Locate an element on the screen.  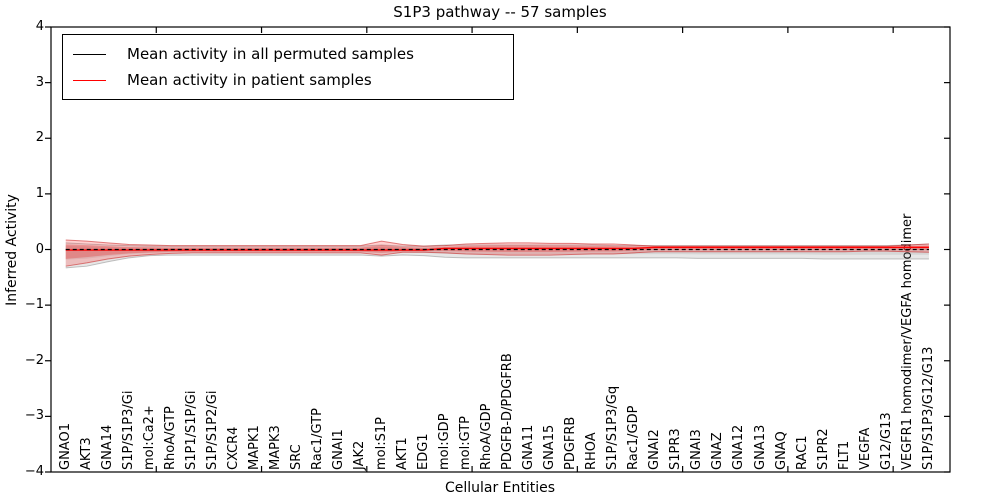
mean-lines-group is located at coordinates (497, 248).